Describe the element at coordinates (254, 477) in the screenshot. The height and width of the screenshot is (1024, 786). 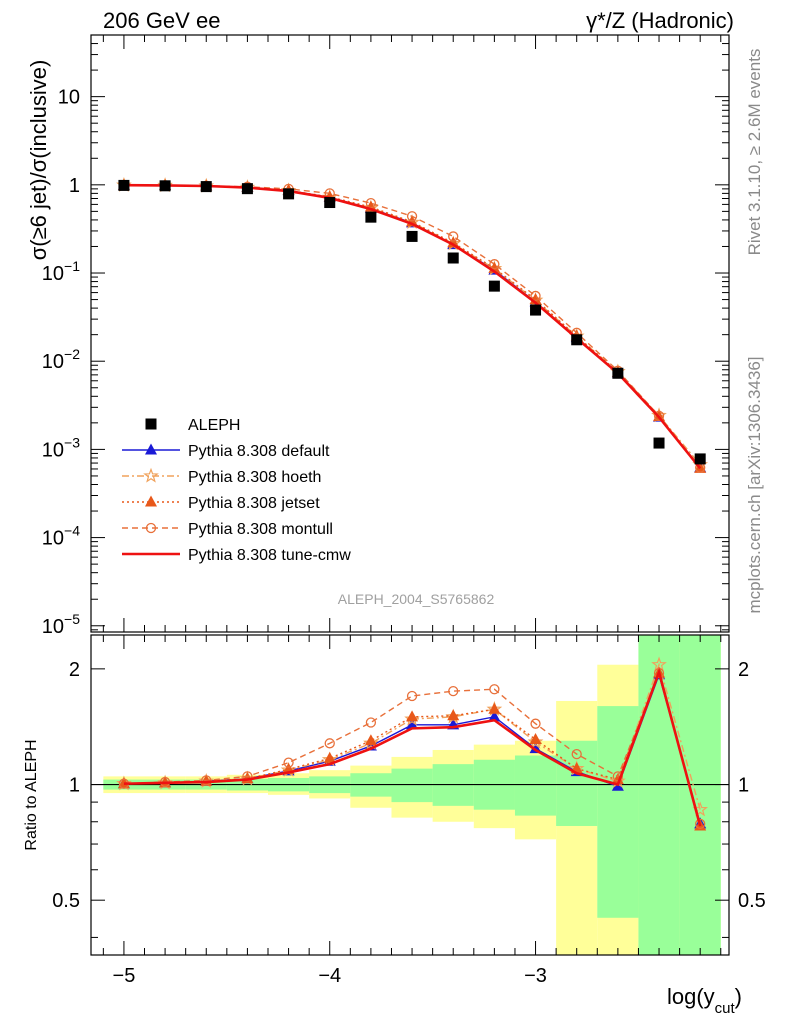
I see `legend-label: Pythia 8.308 hoeth` at that location.